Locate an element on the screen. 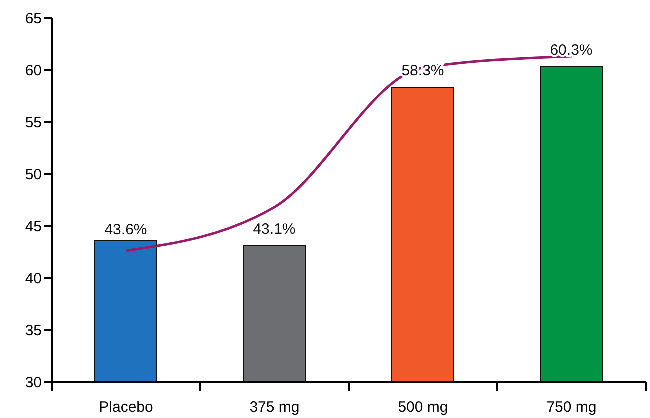 The width and height of the screenshot is (650, 418). y-tick-label: 40 is located at coordinates (33, 279).